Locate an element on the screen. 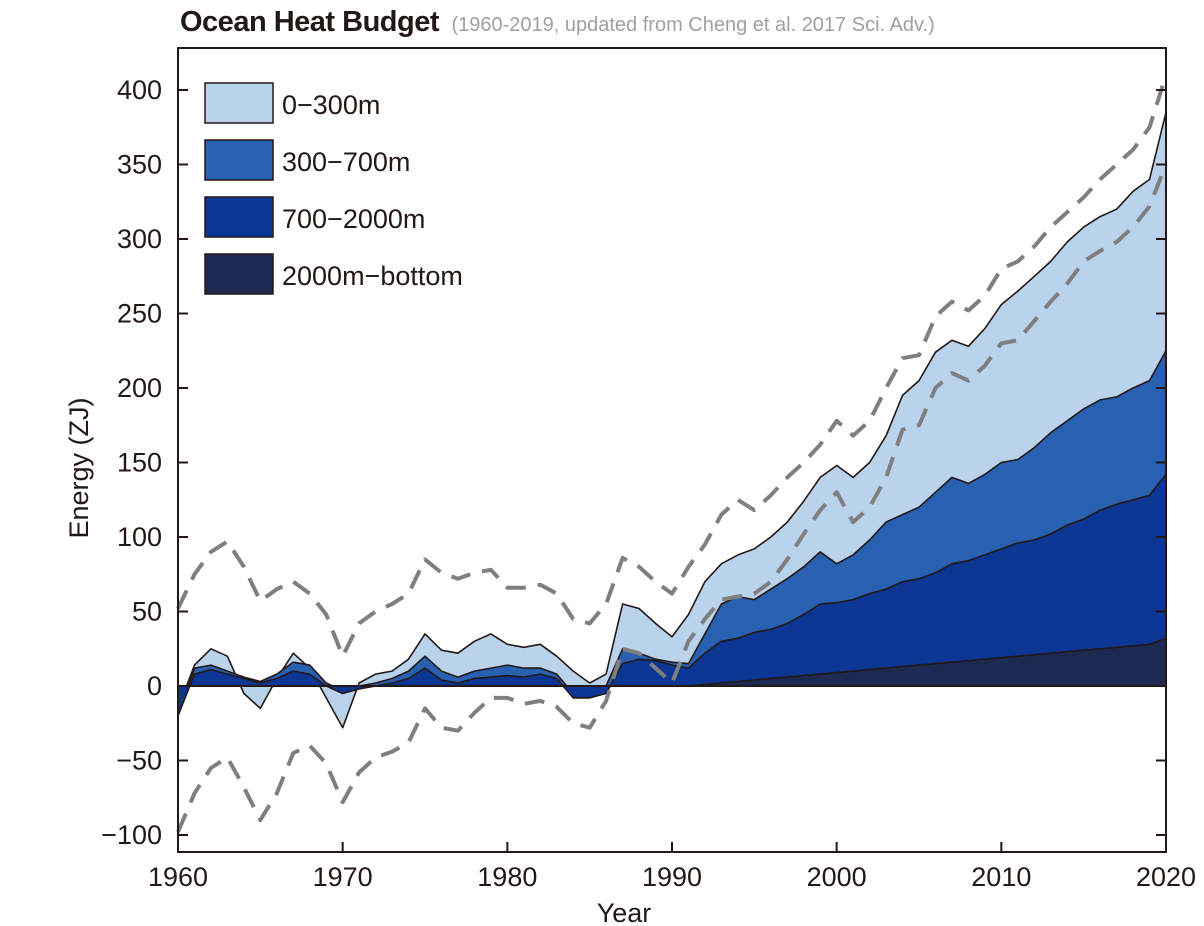 This screenshot has height=926, width=1204. y-tick-label: 250 is located at coordinates (139, 314).